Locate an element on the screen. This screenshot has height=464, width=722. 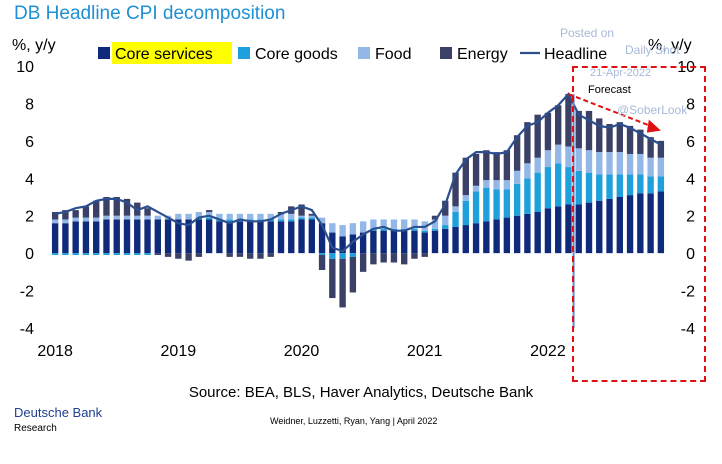
y-tick-right: 6 is located at coordinates (690, 142).